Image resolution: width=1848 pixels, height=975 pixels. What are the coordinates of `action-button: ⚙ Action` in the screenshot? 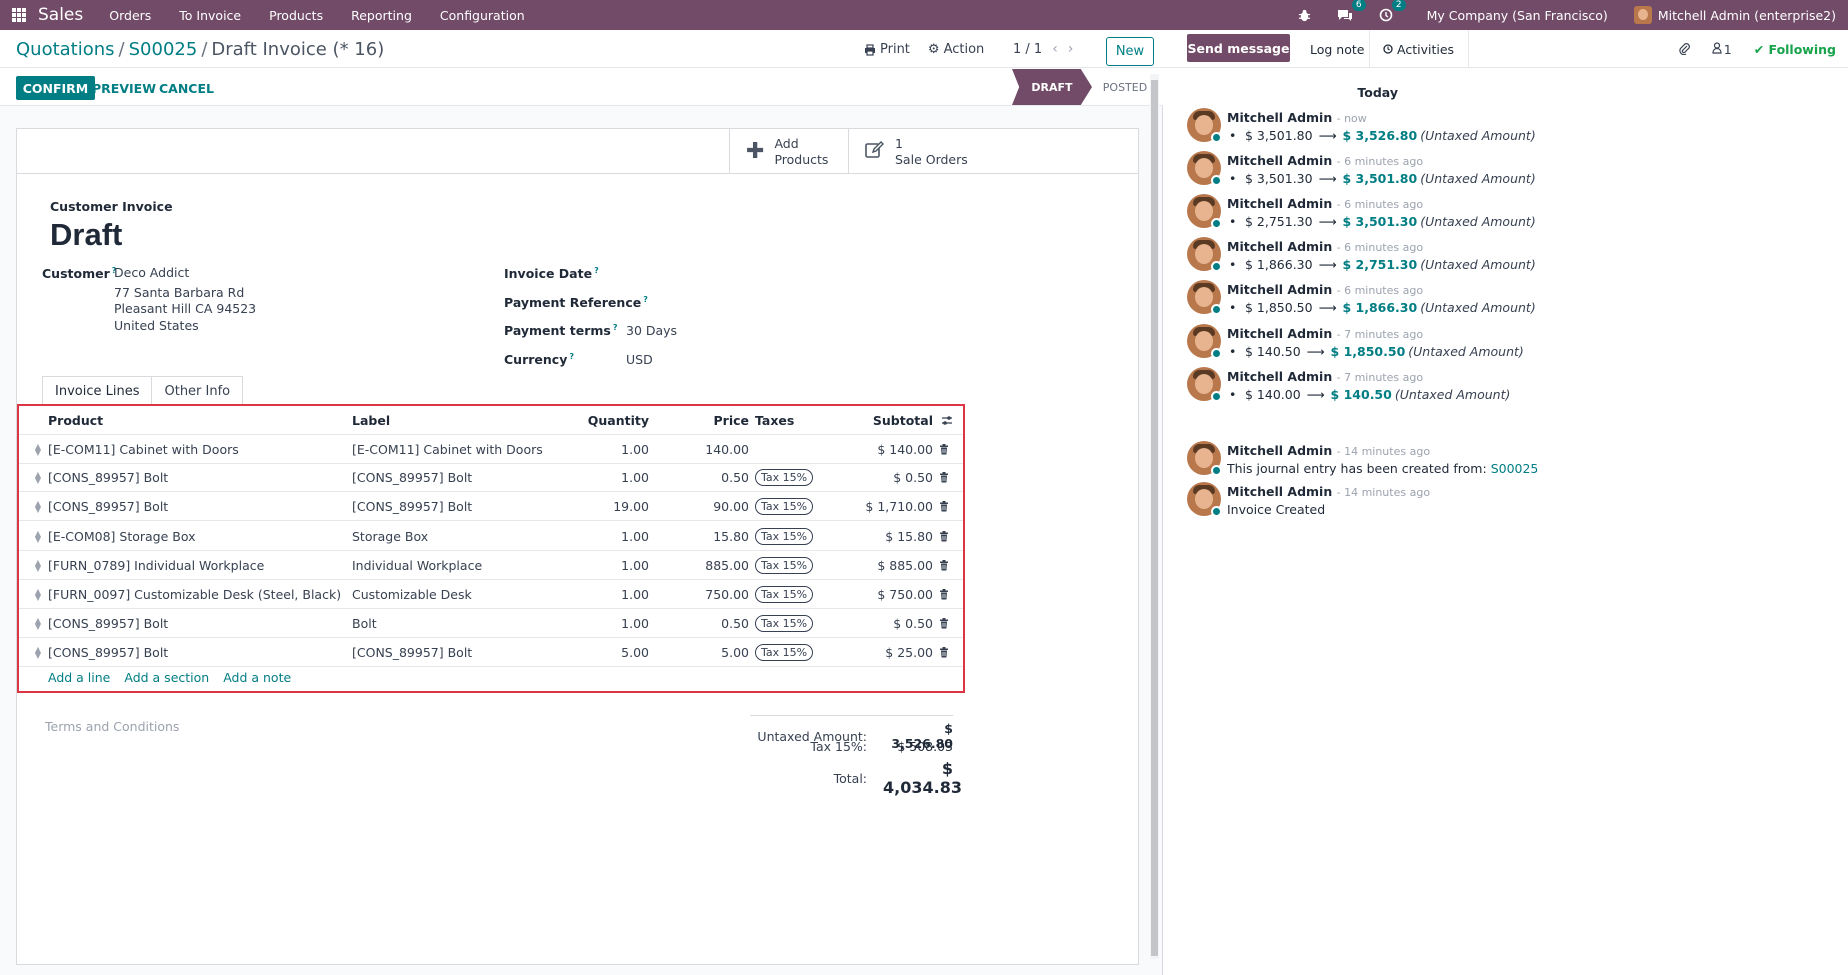 It's located at (956, 49).